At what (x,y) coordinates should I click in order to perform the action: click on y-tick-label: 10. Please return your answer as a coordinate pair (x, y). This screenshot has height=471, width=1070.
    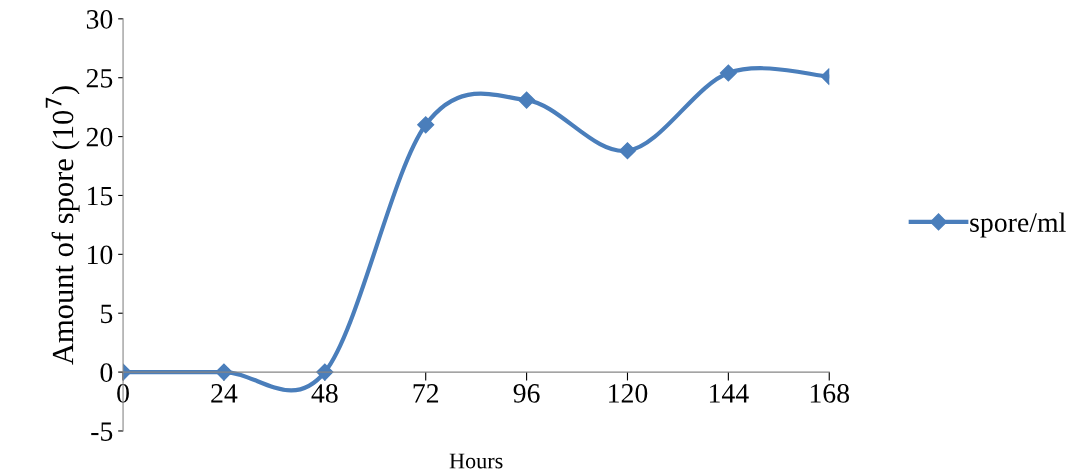
    Looking at the image, I should click on (100, 255).